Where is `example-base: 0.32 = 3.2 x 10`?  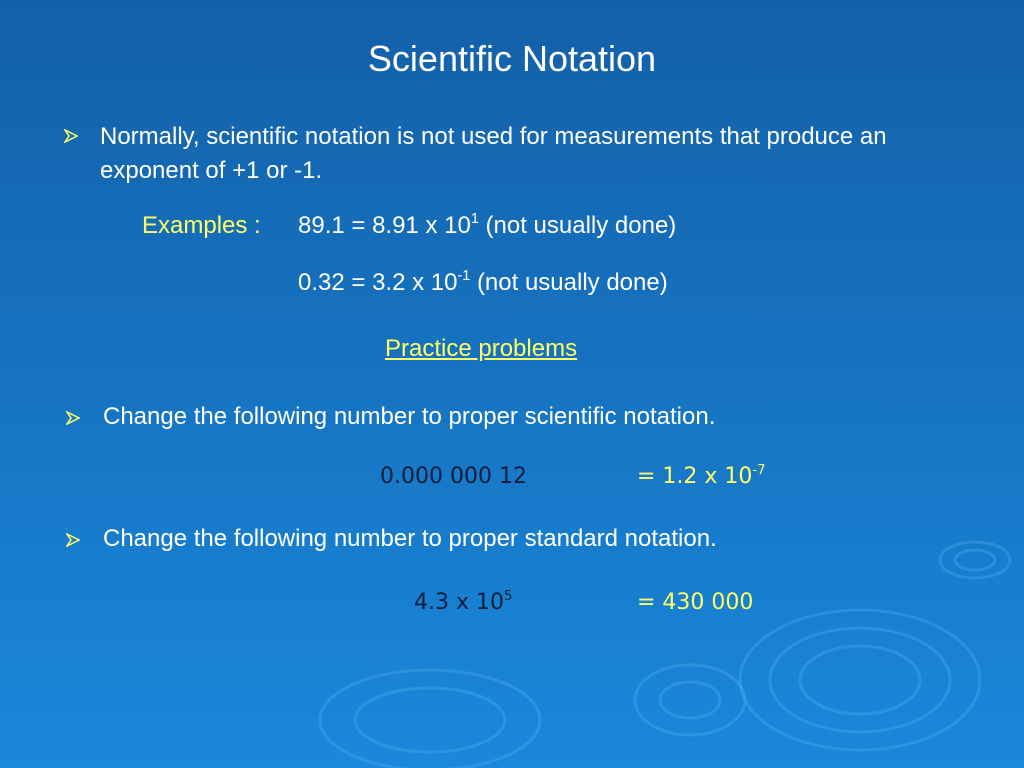 example-base: 0.32 = 3.2 x 10 is located at coordinates (378, 282).